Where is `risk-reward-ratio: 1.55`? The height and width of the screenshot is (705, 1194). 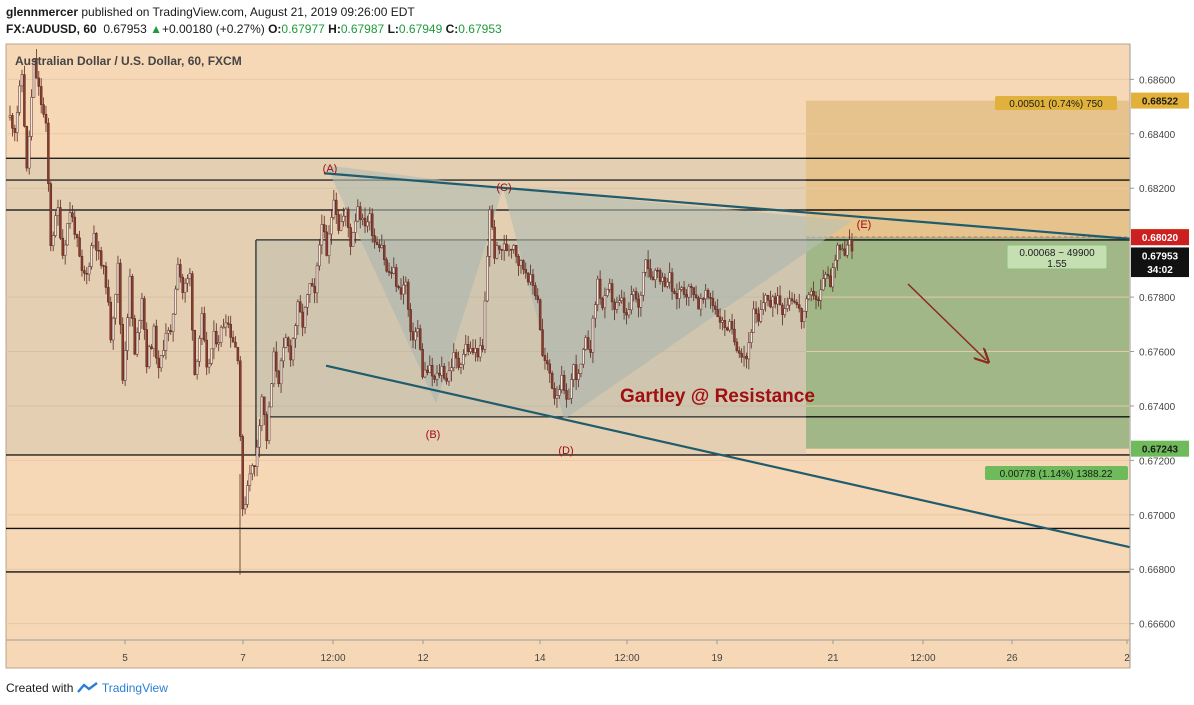 risk-reward-ratio: 1.55 is located at coordinates (1057, 264).